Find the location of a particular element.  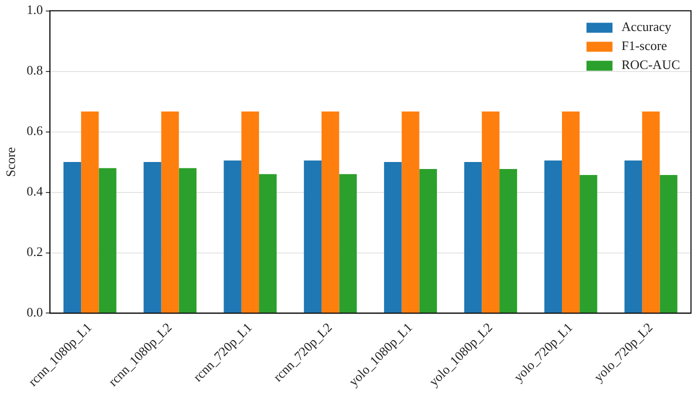

legend-label: ROC-AUC is located at coordinates (650, 64).